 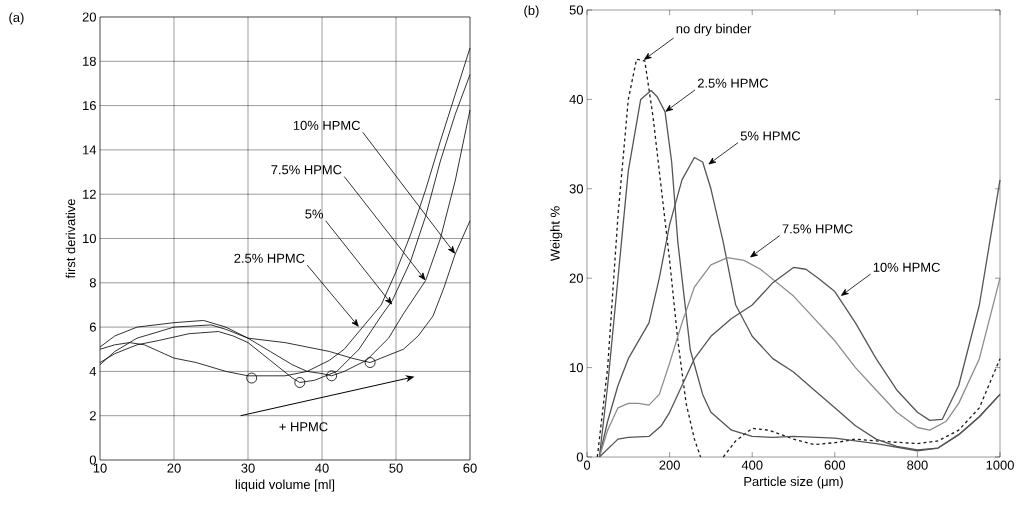 What do you see at coordinates (89, 61) in the screenshot?
I see `y-tick-label: 18` at bounding box center [89, 61].